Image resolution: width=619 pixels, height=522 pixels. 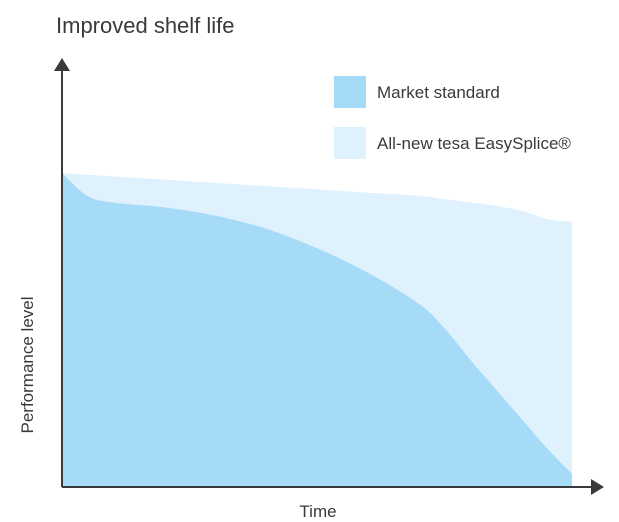 What do you see at coordinates (438, 92) in the screenshot?
I see `legend-label-market-standard: Market standard` at bounding box center [438, 92].